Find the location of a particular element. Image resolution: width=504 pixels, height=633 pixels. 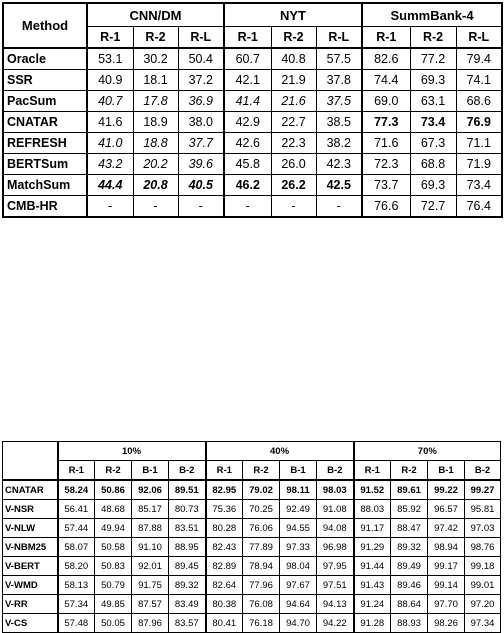

value-cell: 94.70 is located at coordinates (298, 623).